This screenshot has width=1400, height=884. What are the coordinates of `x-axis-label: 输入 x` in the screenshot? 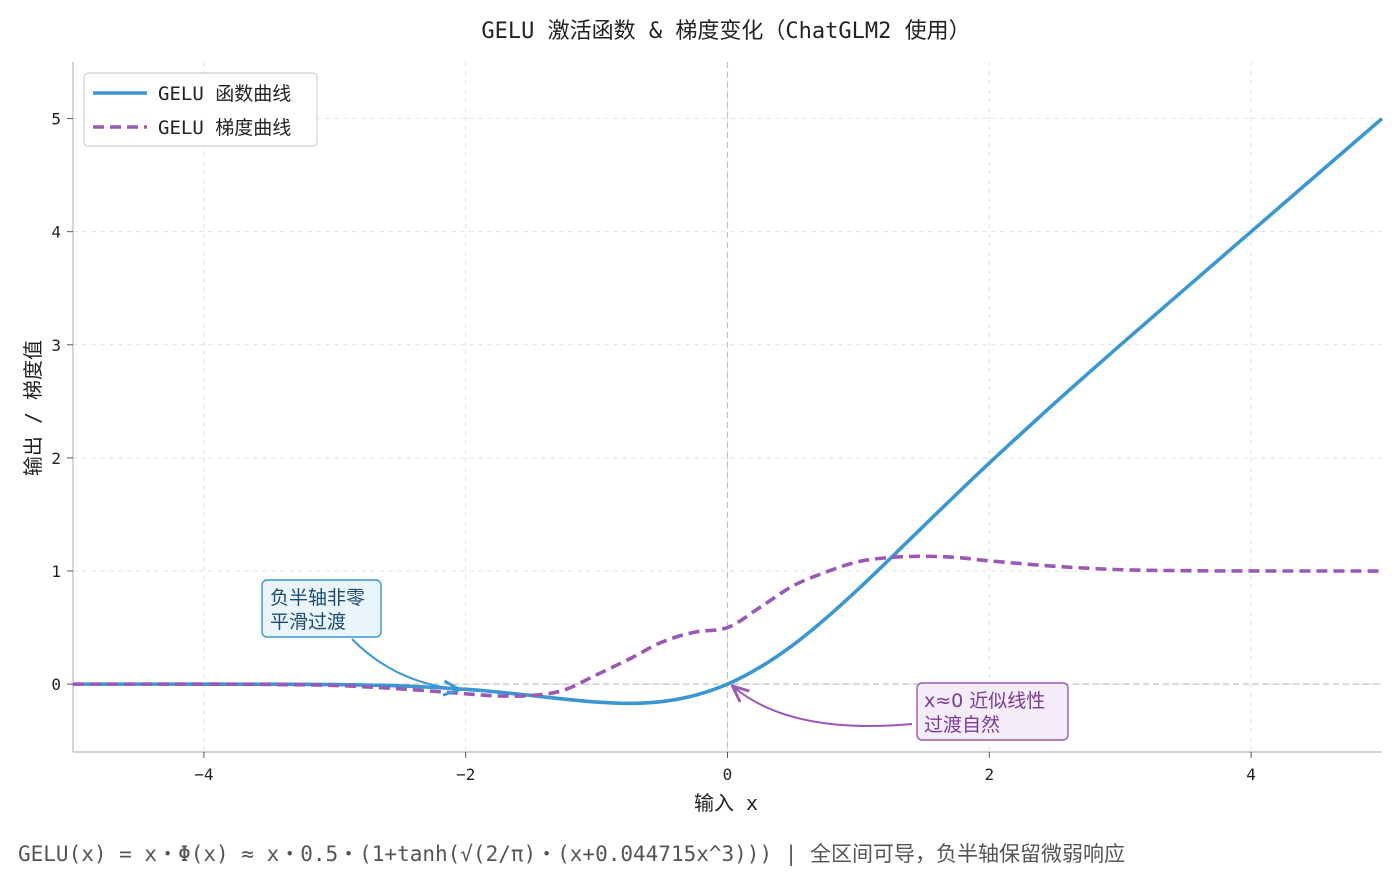 It's located at (726, 803).